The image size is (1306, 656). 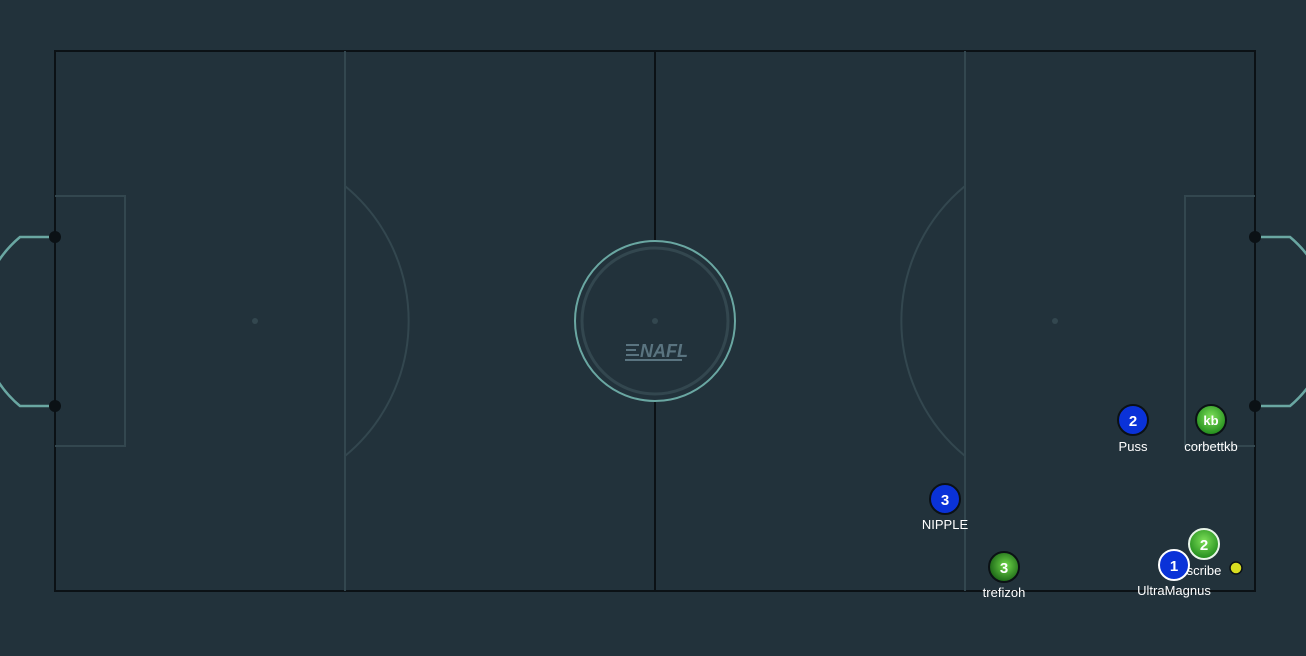 I want to click on player-trefizoh: 3 trefizoh, so click(x=1004, y=575).